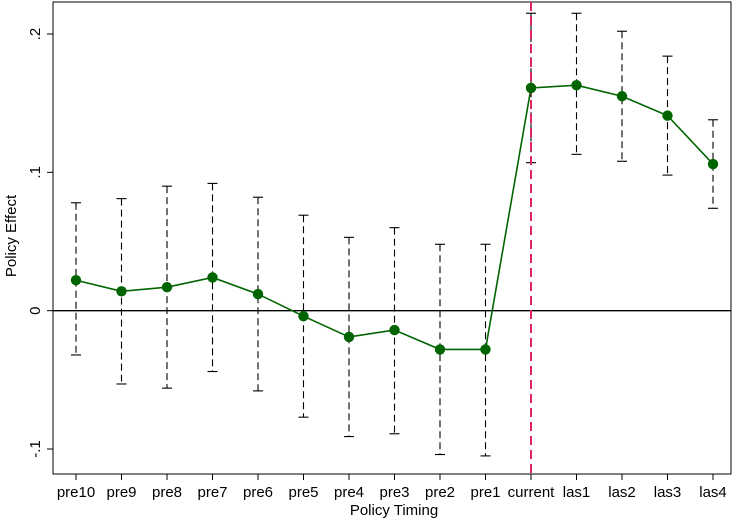  Describe the element at coordinates (622, 96) in the screenshot. I see `estimate-point-las2` at that location.